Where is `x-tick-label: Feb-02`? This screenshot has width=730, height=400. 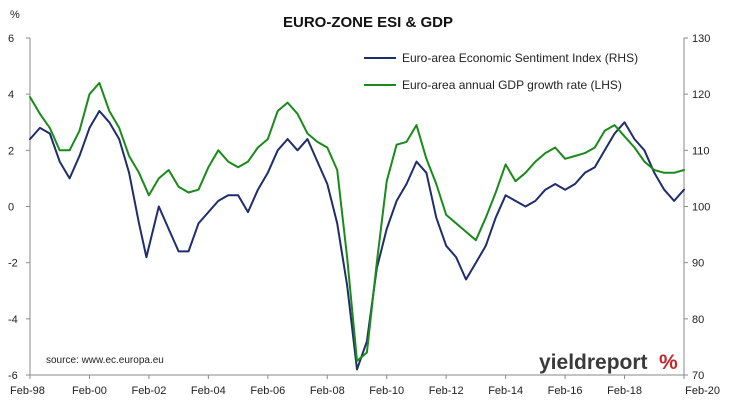 x-tick-label: Feb-02 is located at coordinates (148, 391).